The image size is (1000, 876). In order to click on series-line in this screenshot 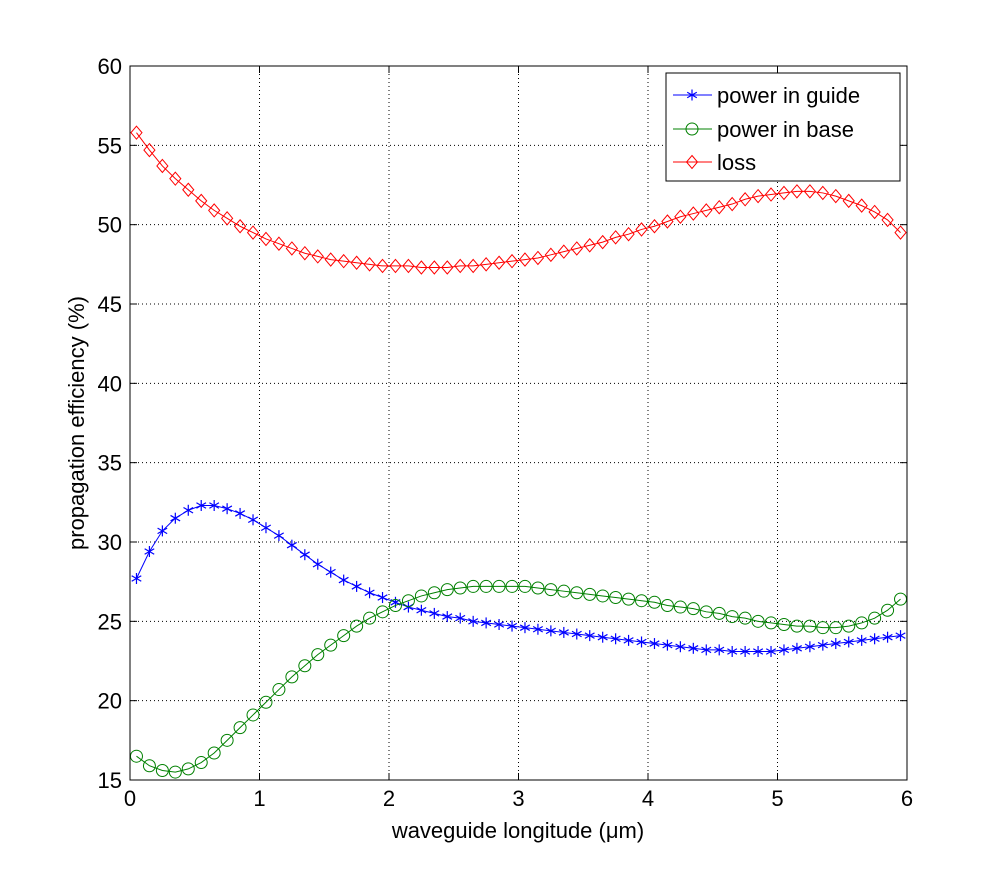, I will do `click(518, 200)`.